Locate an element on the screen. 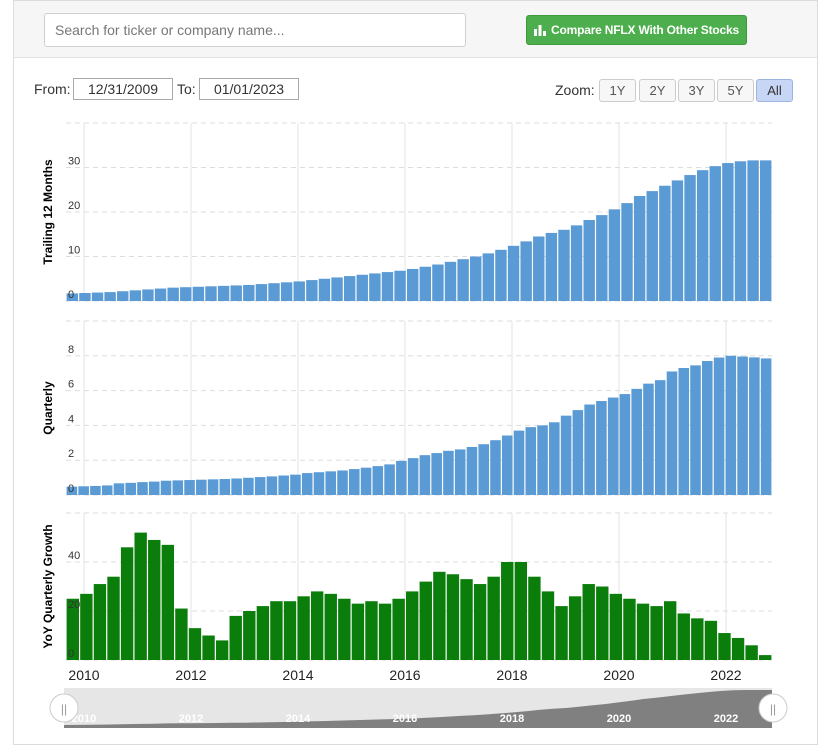 The image size is (827, 752). navigator-year-label: 2010 is located at coordinates (84, 719).